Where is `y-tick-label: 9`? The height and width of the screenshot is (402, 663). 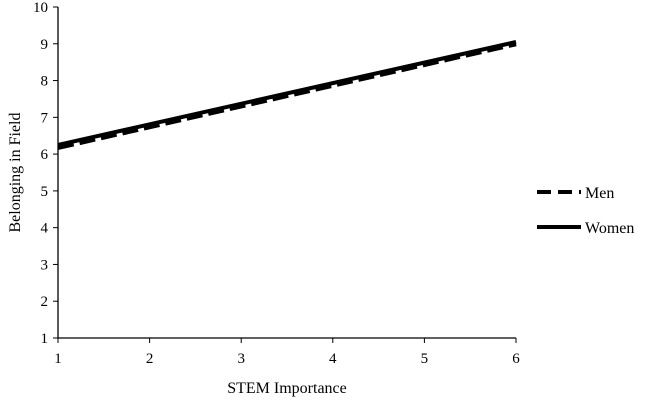
y-tick-label: 9 is located at coordinates (45, 45).